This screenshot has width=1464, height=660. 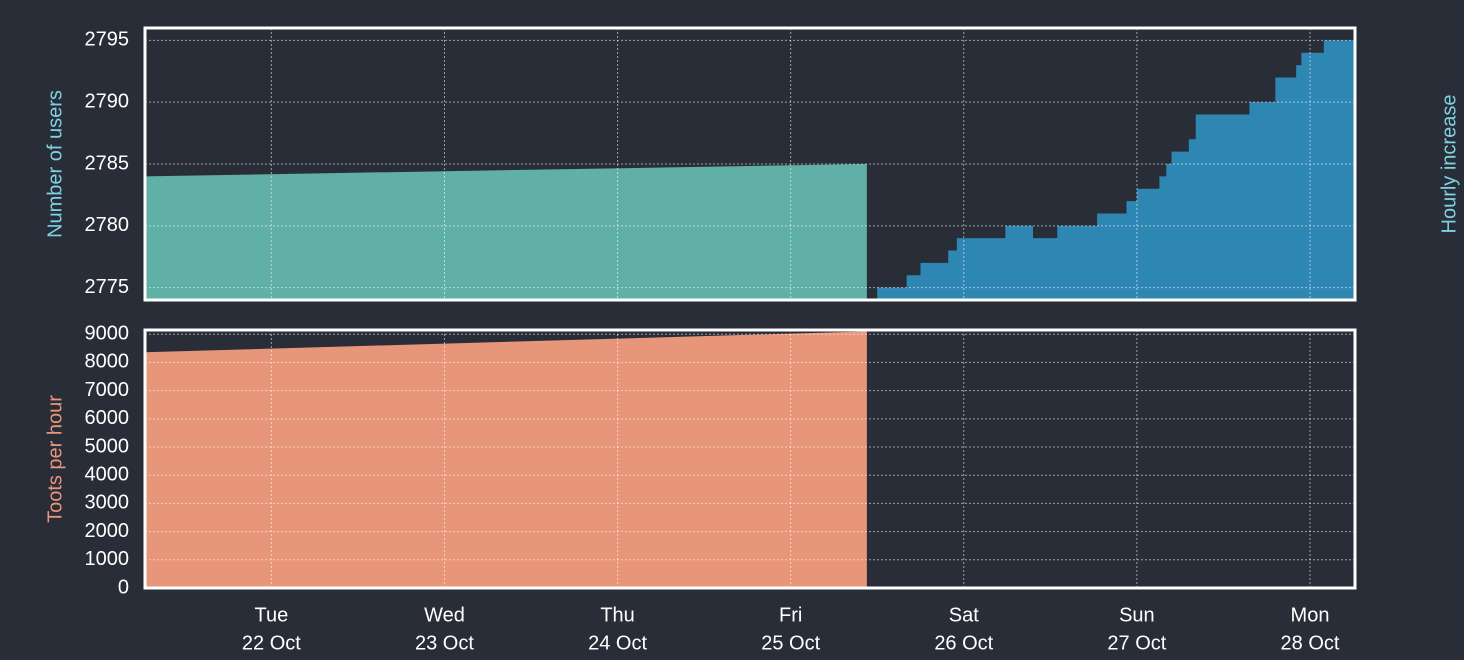 I want to click on y-tick-label: 2775, so click(x=107, y=287).